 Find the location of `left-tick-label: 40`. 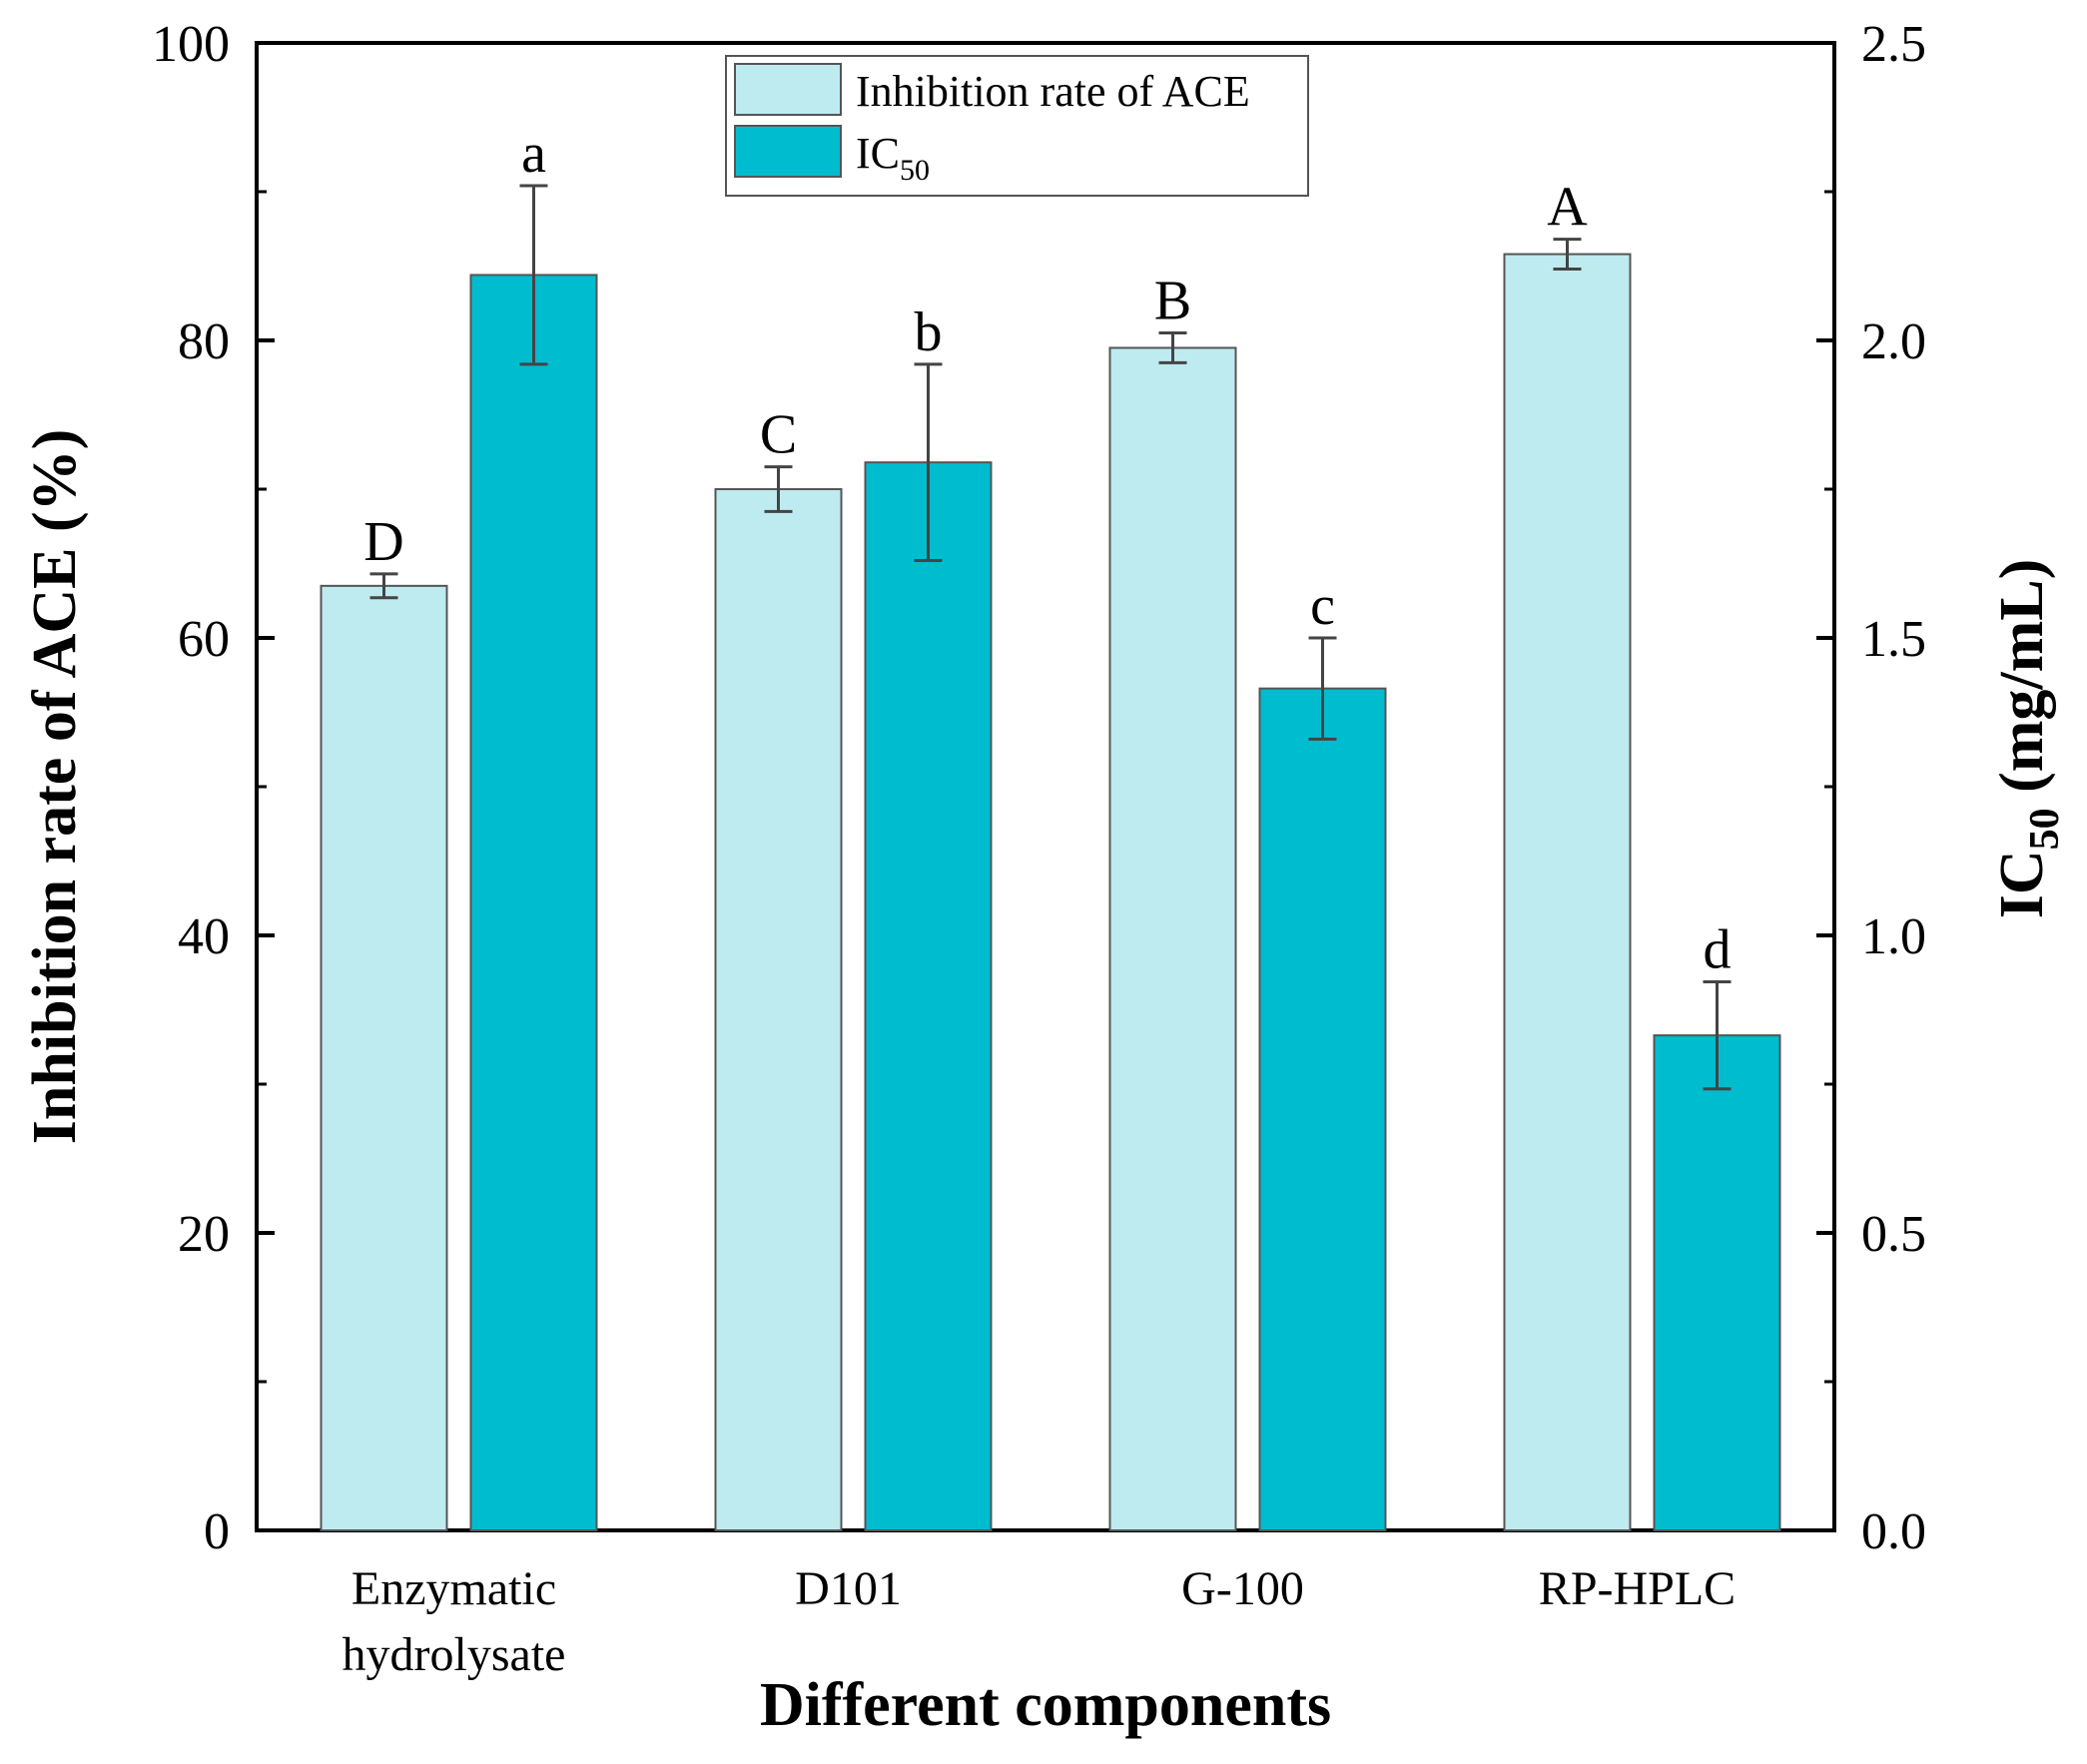

left-tick-label: 40 is located at coordinates (204, 936).